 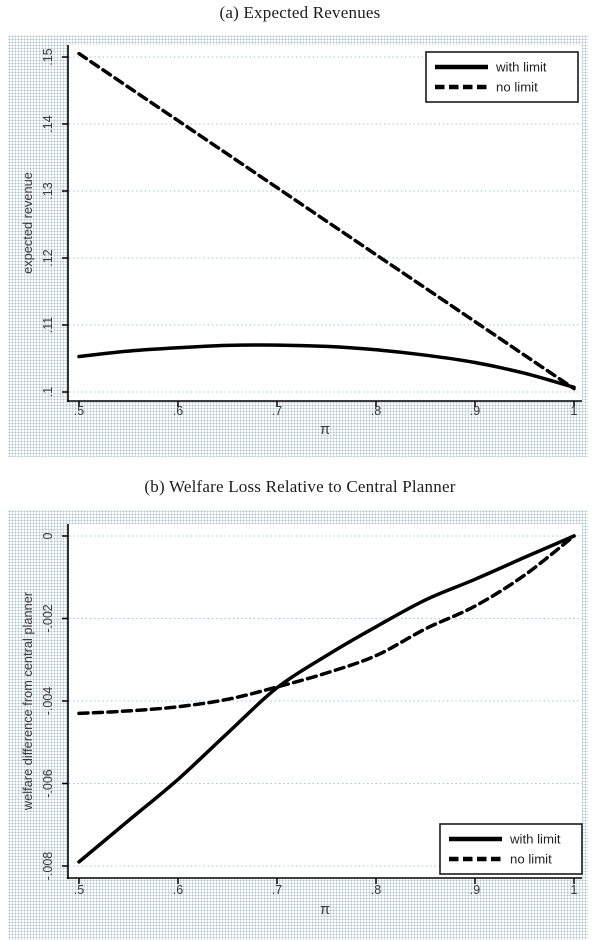 What do you see at coordinates (48, 618) in the screenshot?
I see `y-tick-label: -.002` at bounding box center [48, 618].